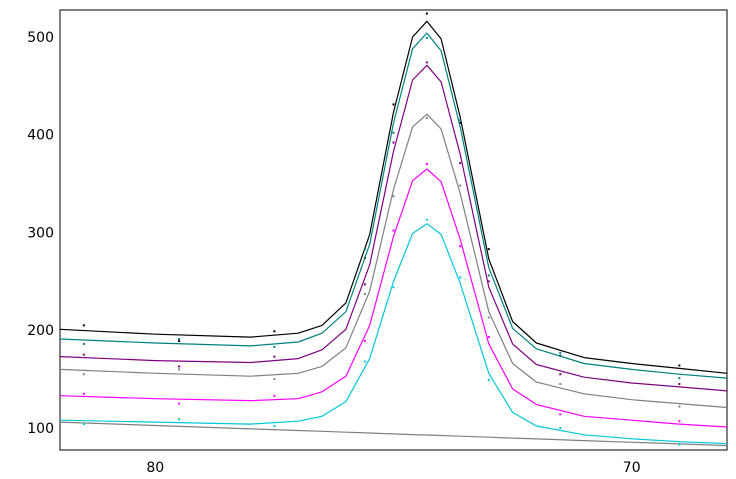 This screenshot has width=736, height=479. Describe the element at coordinates (40, 136) in the screenshot. I see `y-tick-label: 400` at that location.